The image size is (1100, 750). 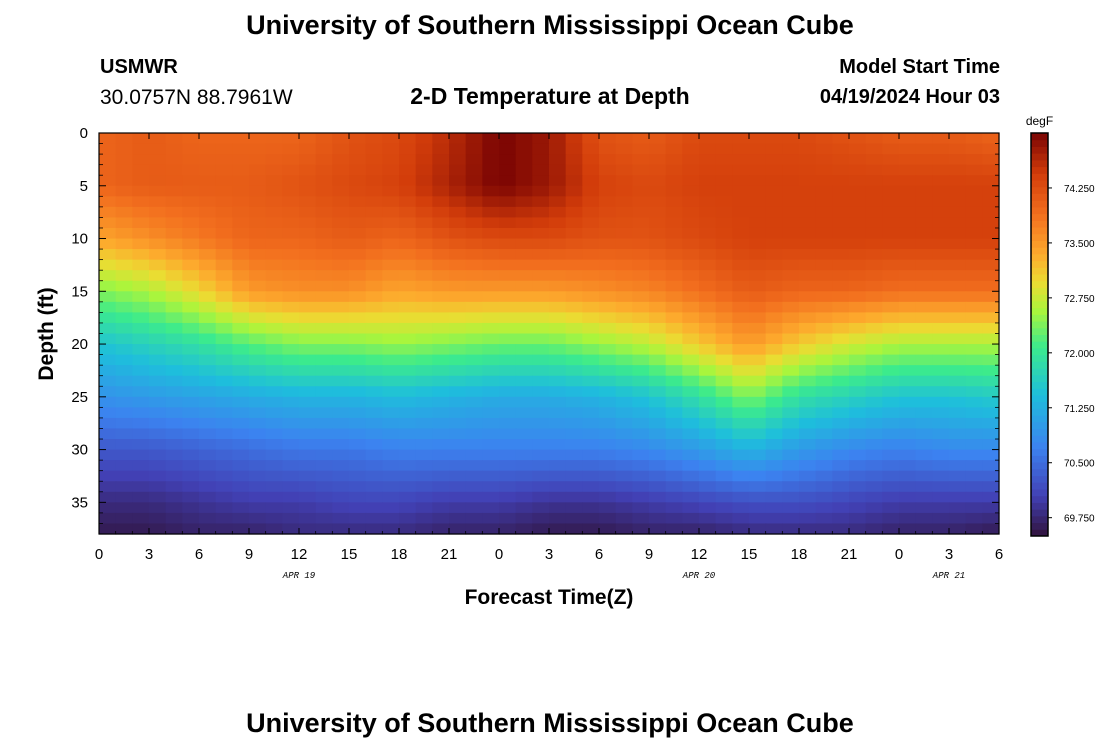 What do you see at coordinates (919, 67) in the screenshot?
I see `model-start-label: Model Start Time` at bounding box center [919, 67].